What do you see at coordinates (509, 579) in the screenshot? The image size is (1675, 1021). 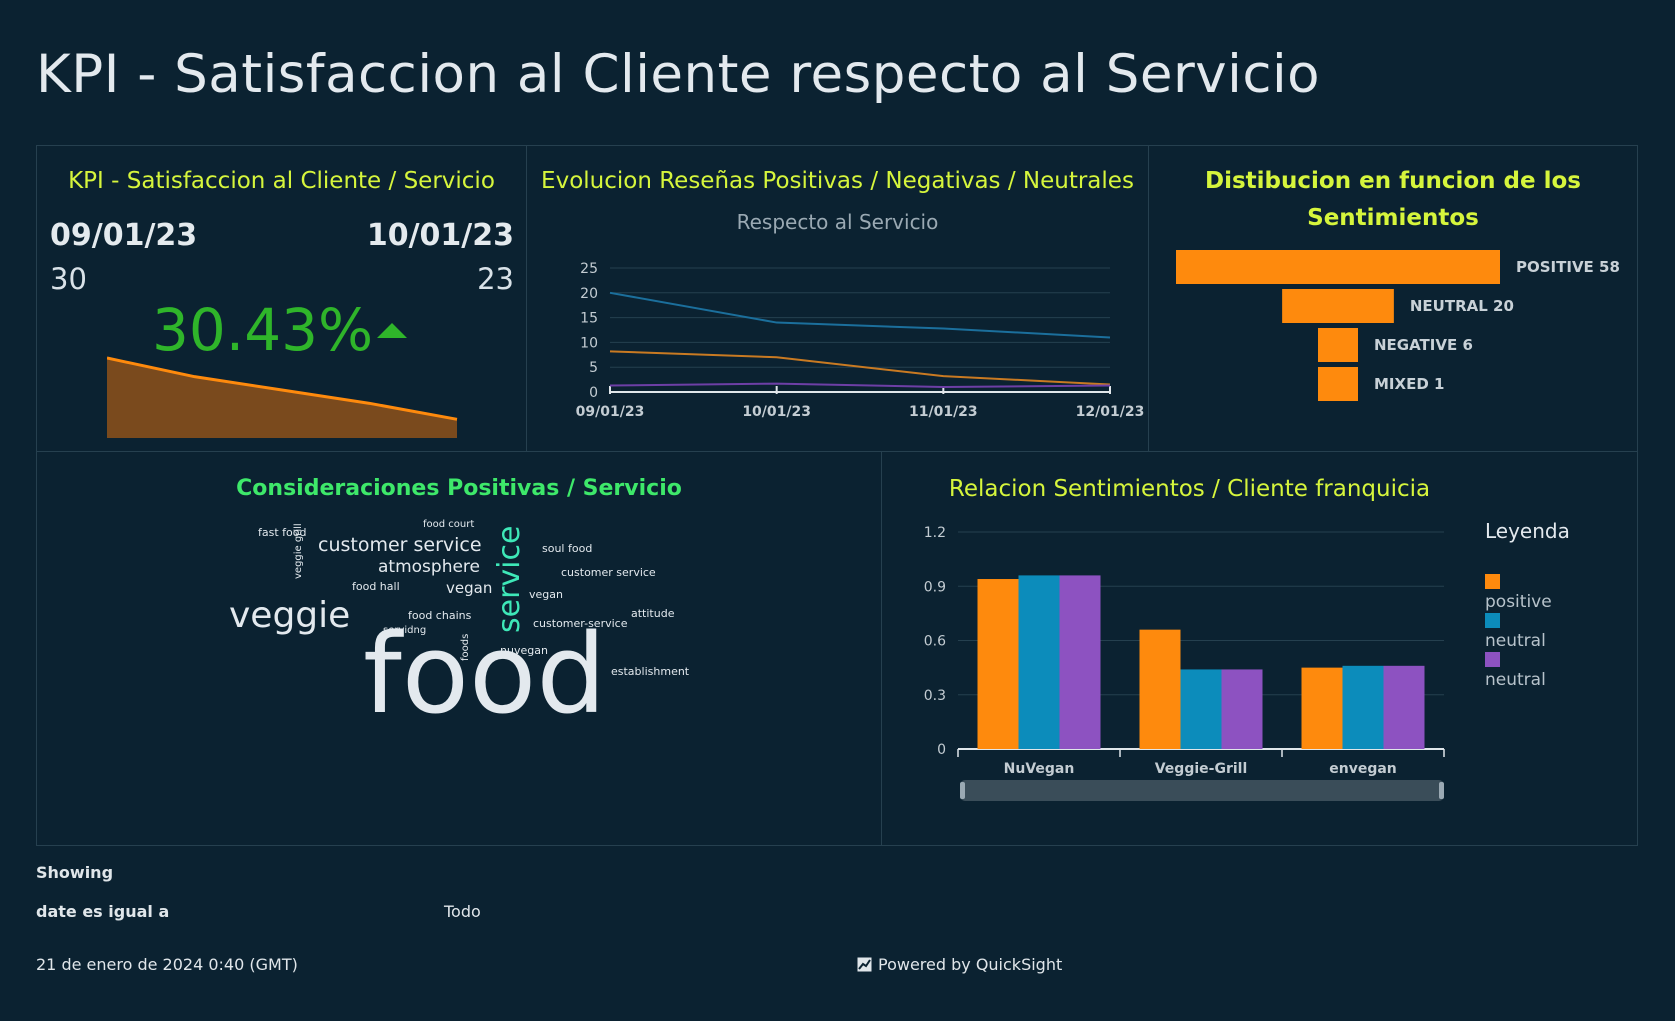 I see `word-cloud-word: service` at bounding box center [509, 579].